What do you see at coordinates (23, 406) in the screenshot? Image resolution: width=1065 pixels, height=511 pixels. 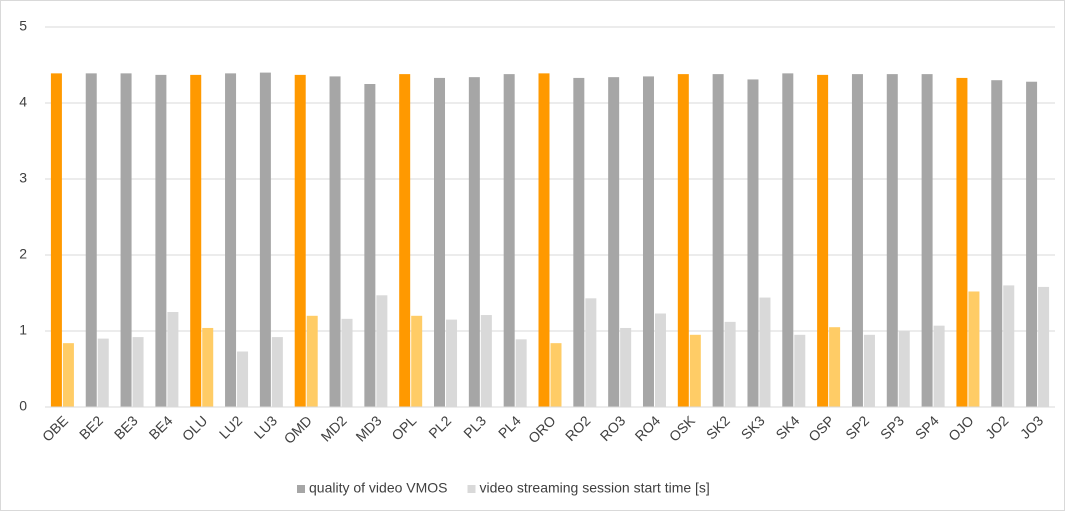 I see `y-tick-label: 0` at bounding box center [23, 406].